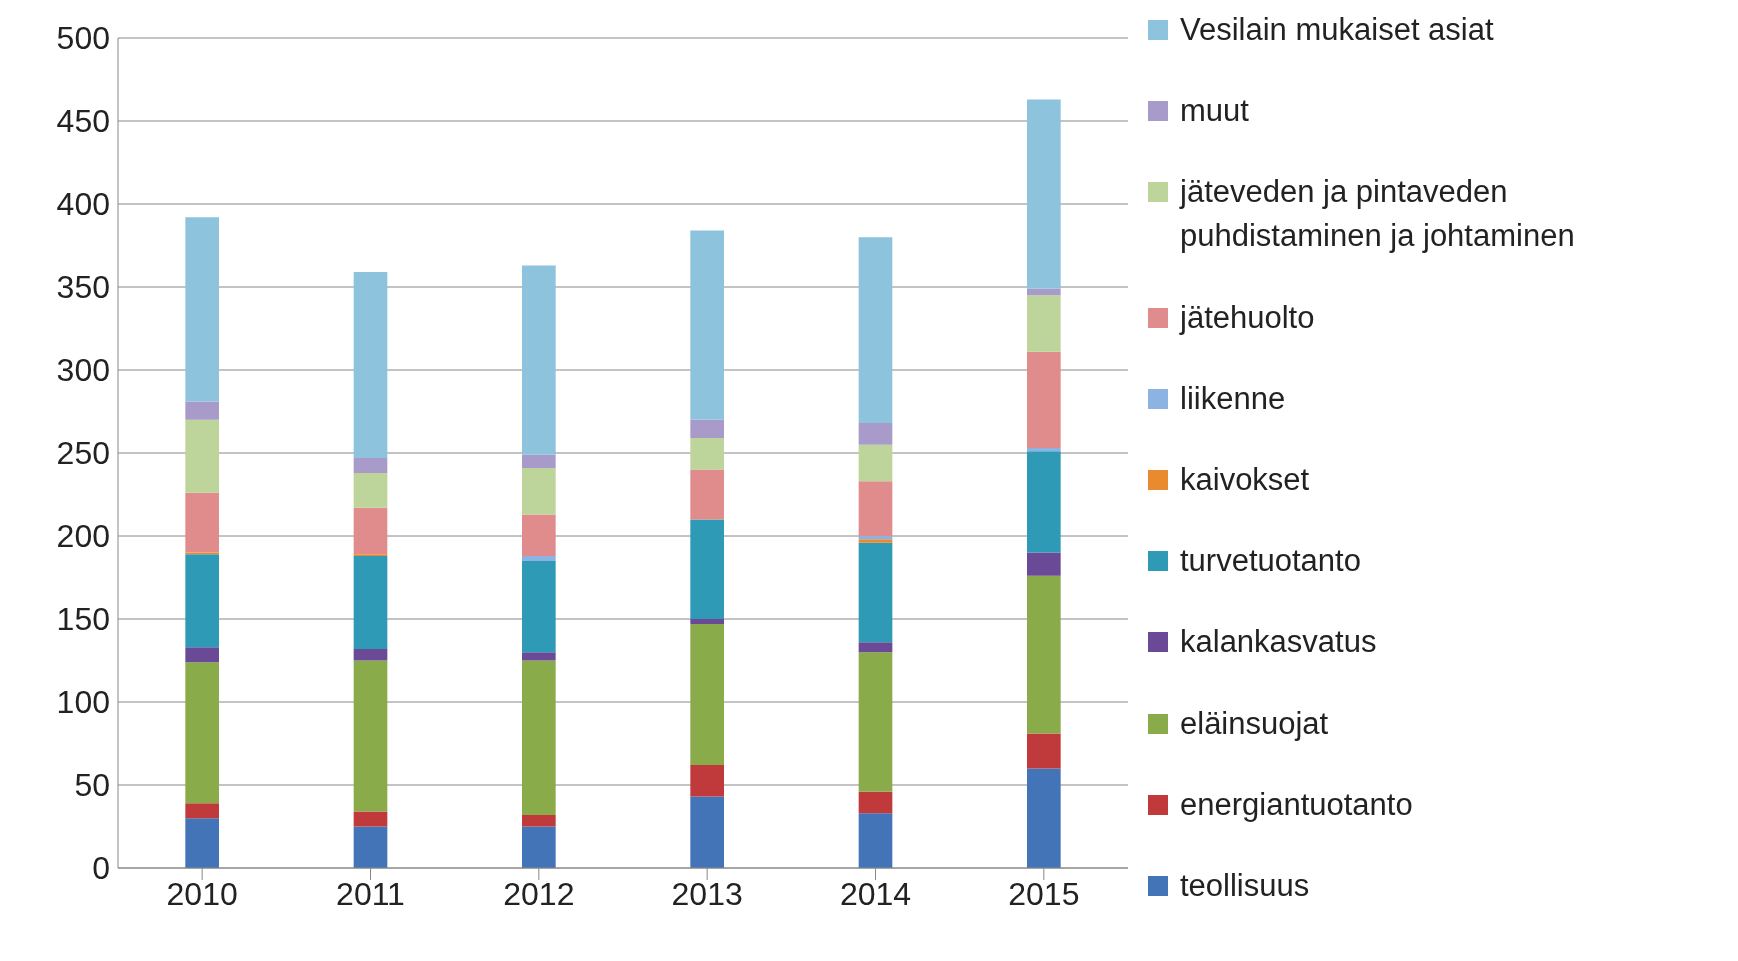  I want to click on y-tick-label: 250, so click(83, 453).